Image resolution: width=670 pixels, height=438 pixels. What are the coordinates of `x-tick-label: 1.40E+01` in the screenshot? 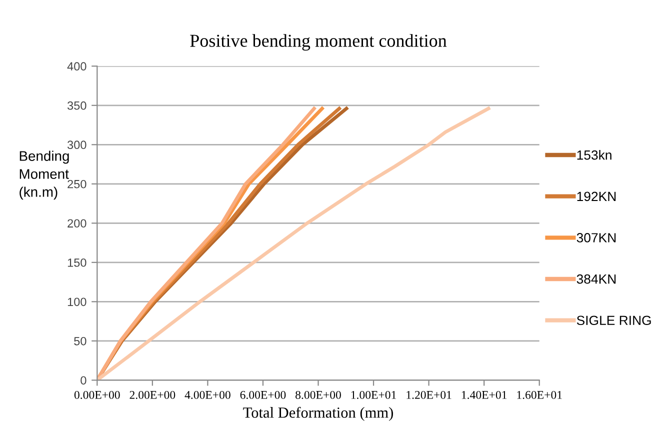 It's located at (484, 394).